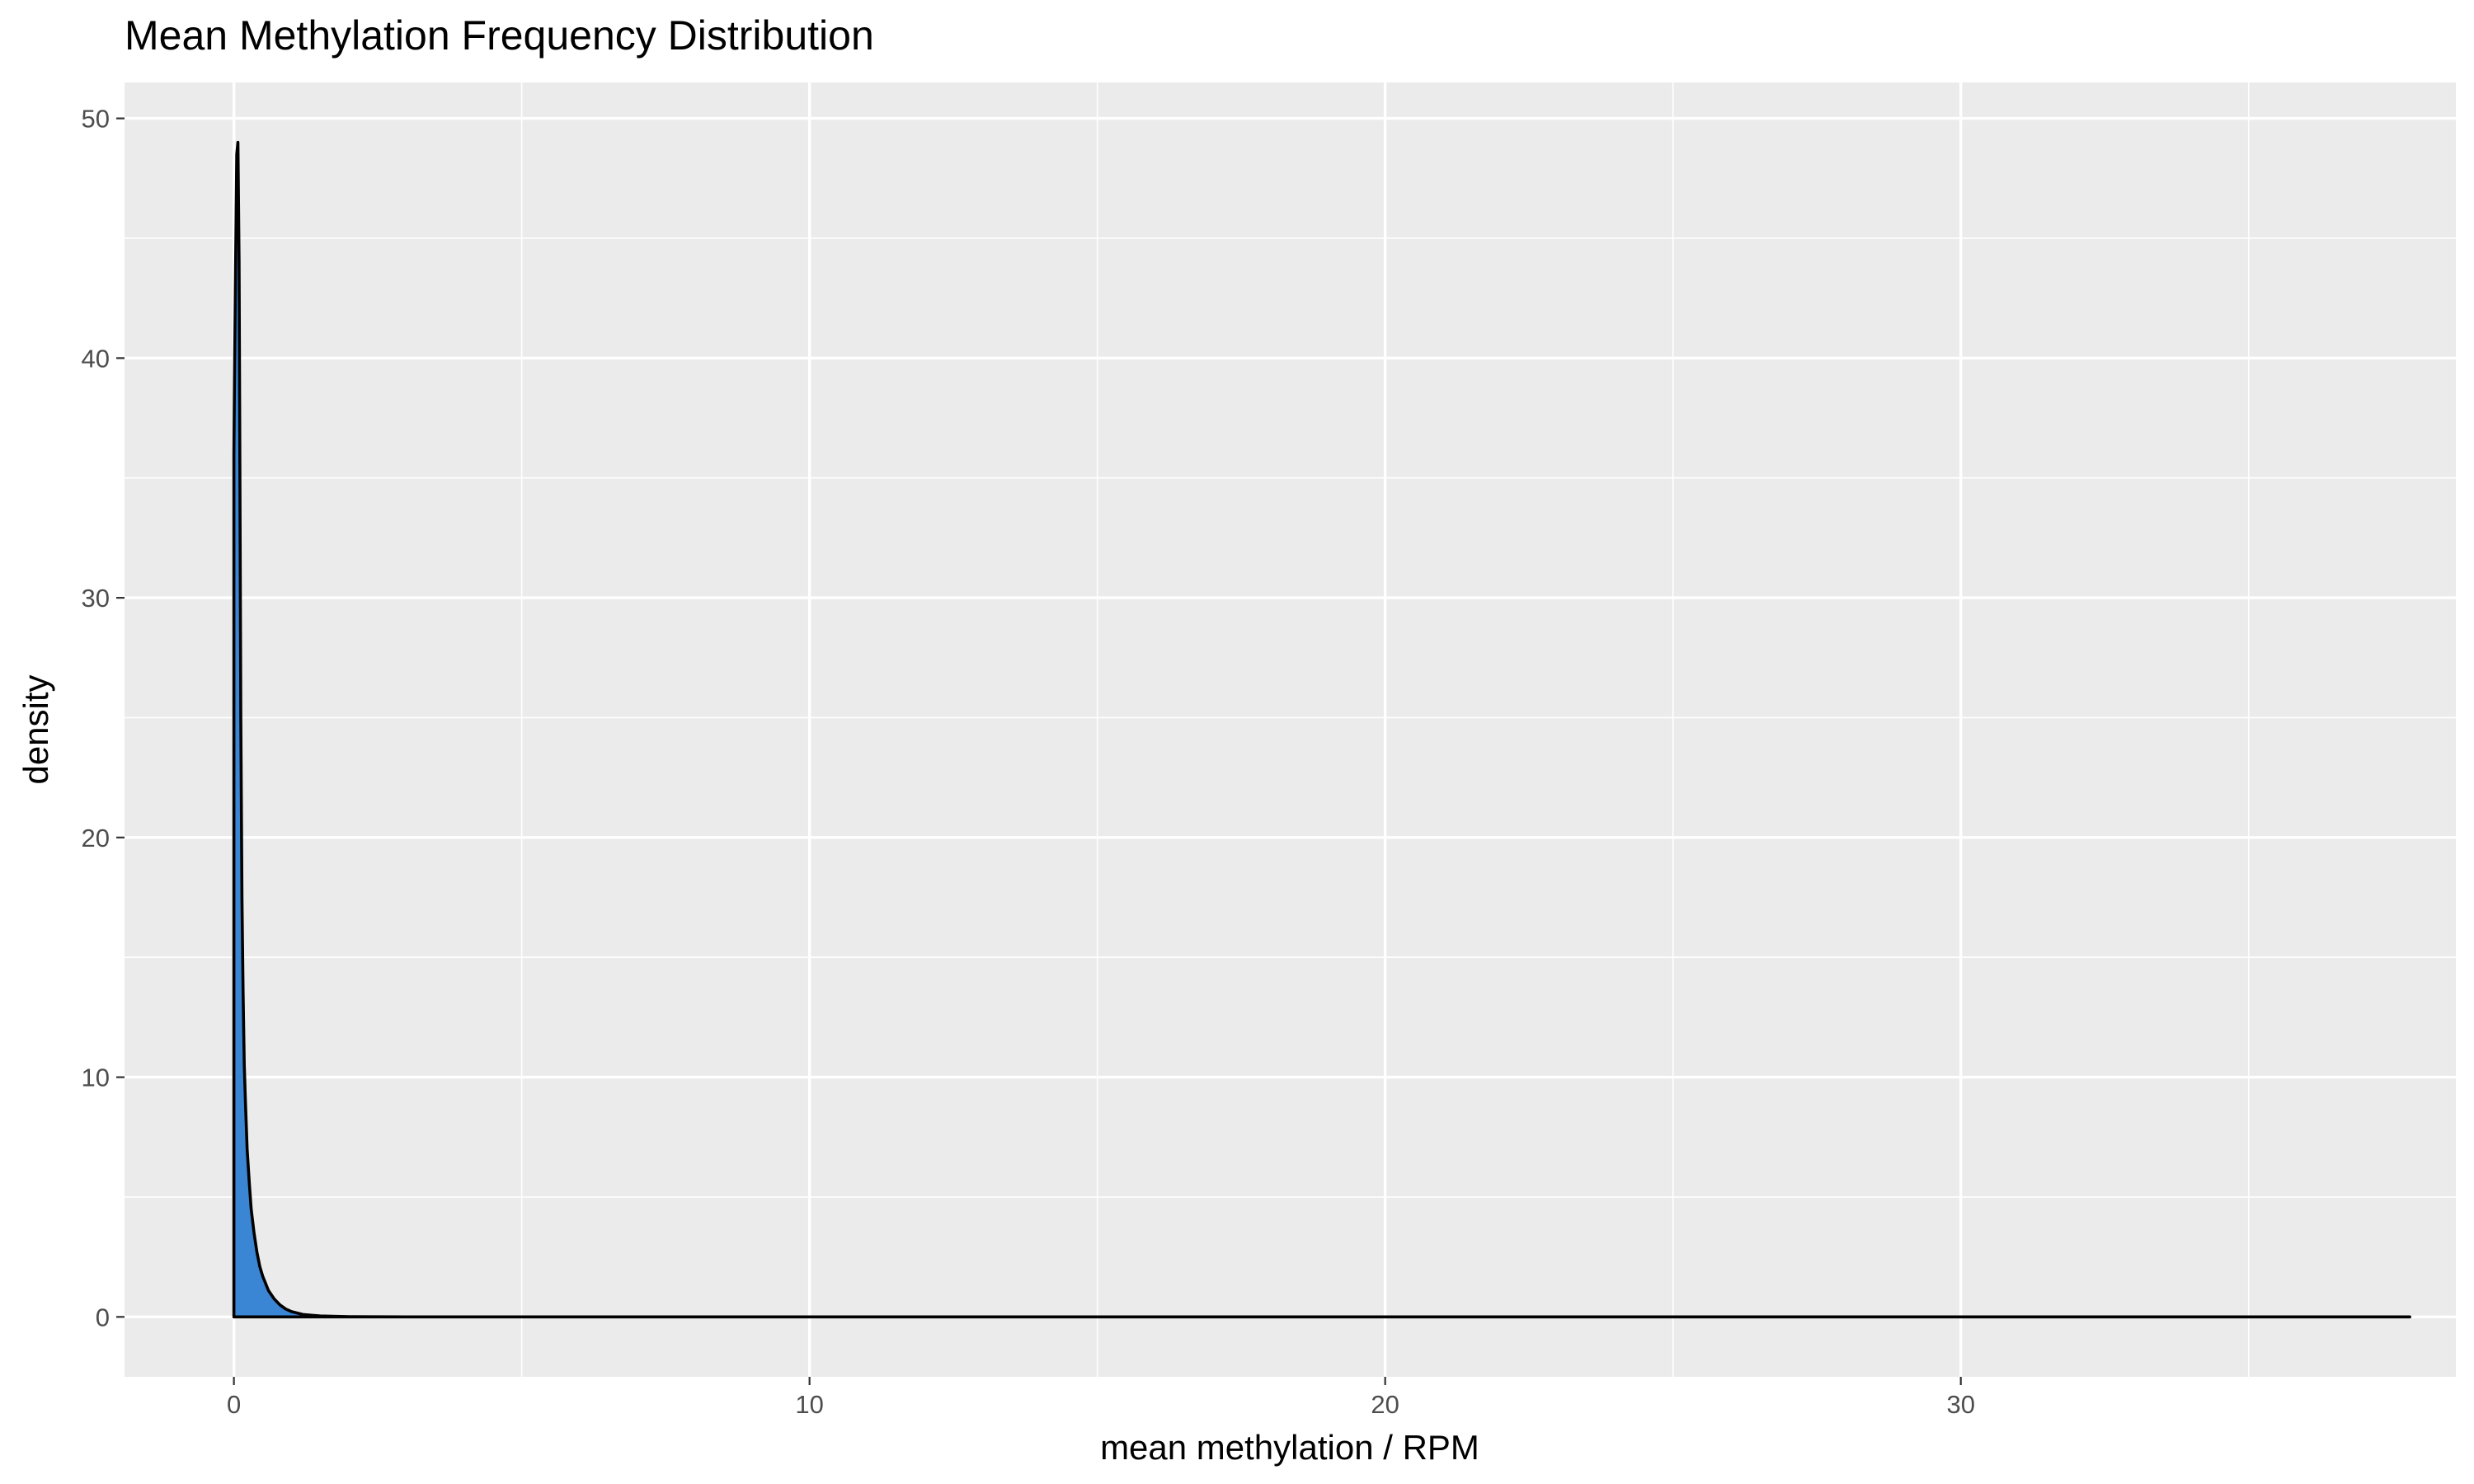 This screenshot has width=2474, height=1484. What do you see at coordinates (96, 358) in the screenshot?
I see `y-tick-label: 40` at bounding box center [96, 358].